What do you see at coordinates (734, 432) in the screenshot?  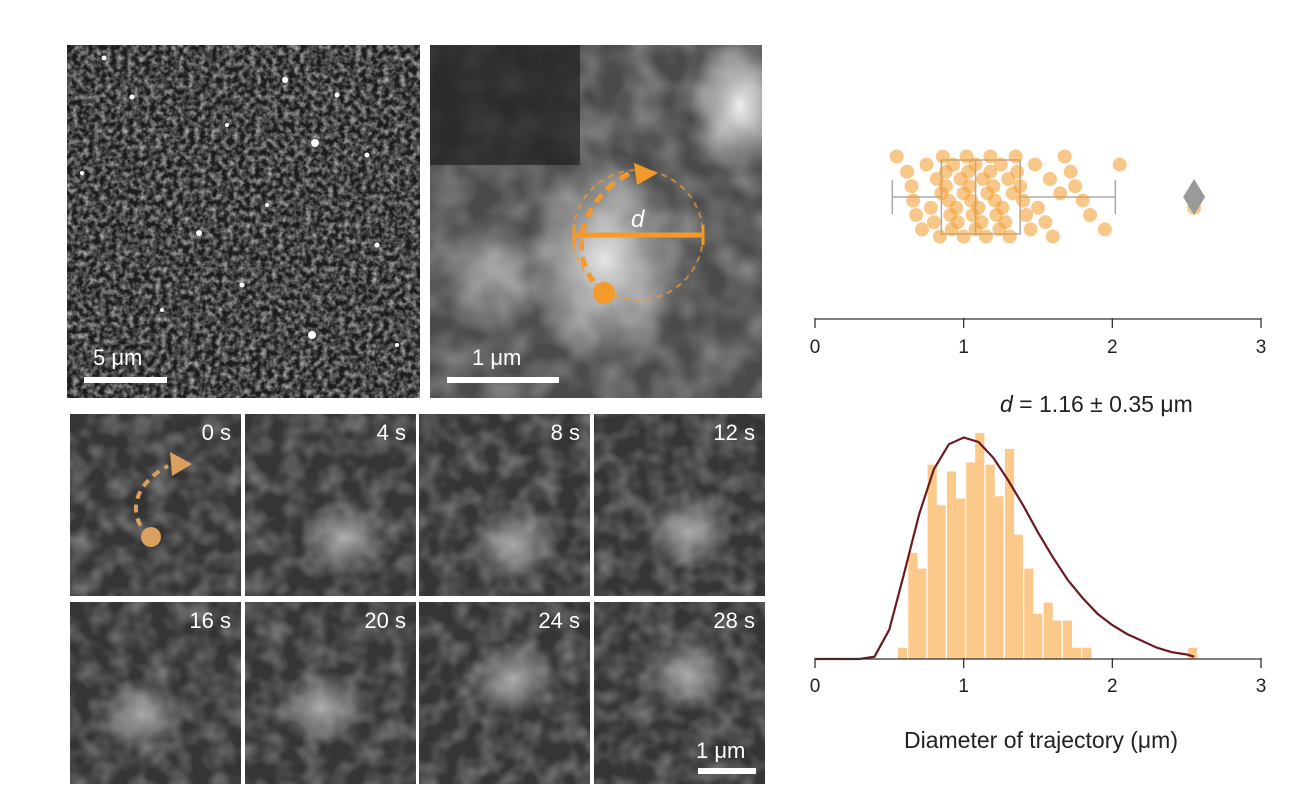 I see `frame-time-label: 12 s` at bounding box center [734, 432].